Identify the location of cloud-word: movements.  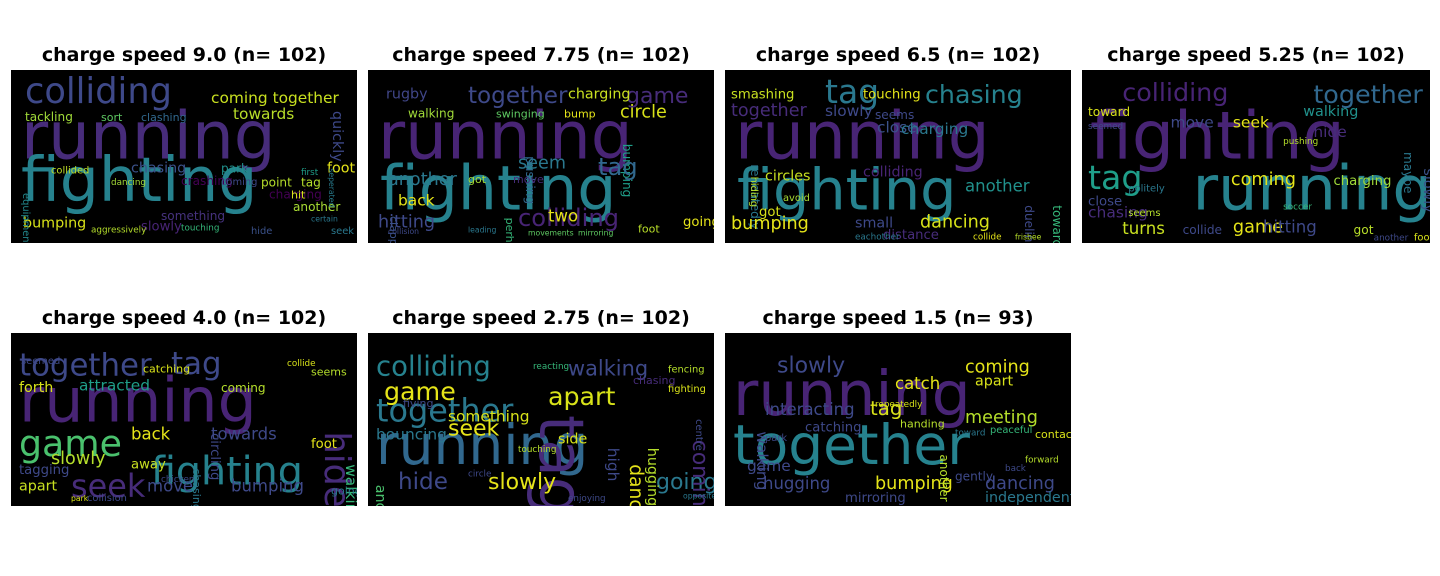
(551, 233).